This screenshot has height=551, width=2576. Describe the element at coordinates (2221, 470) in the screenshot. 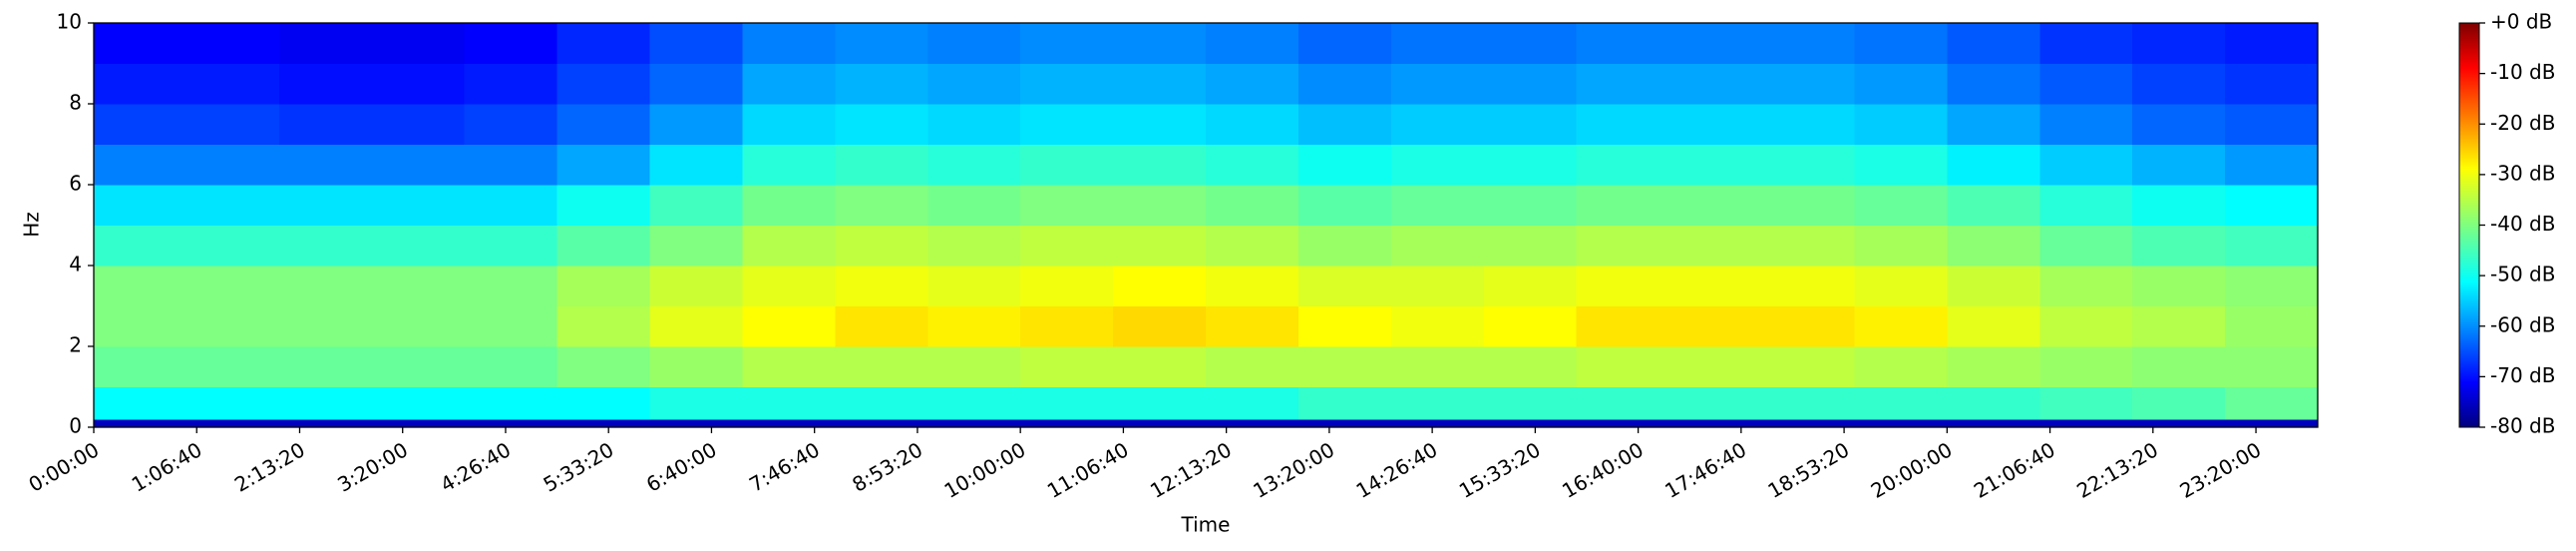

I see `x-tick-label: 23:20:00` at that location.